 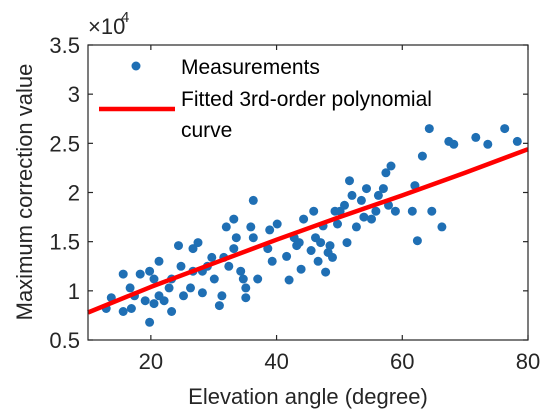 What do you see at coordinates (64, 143) in the screenshot?
I see `y-tick-label: 2.5` at bounding box center [64, 143].